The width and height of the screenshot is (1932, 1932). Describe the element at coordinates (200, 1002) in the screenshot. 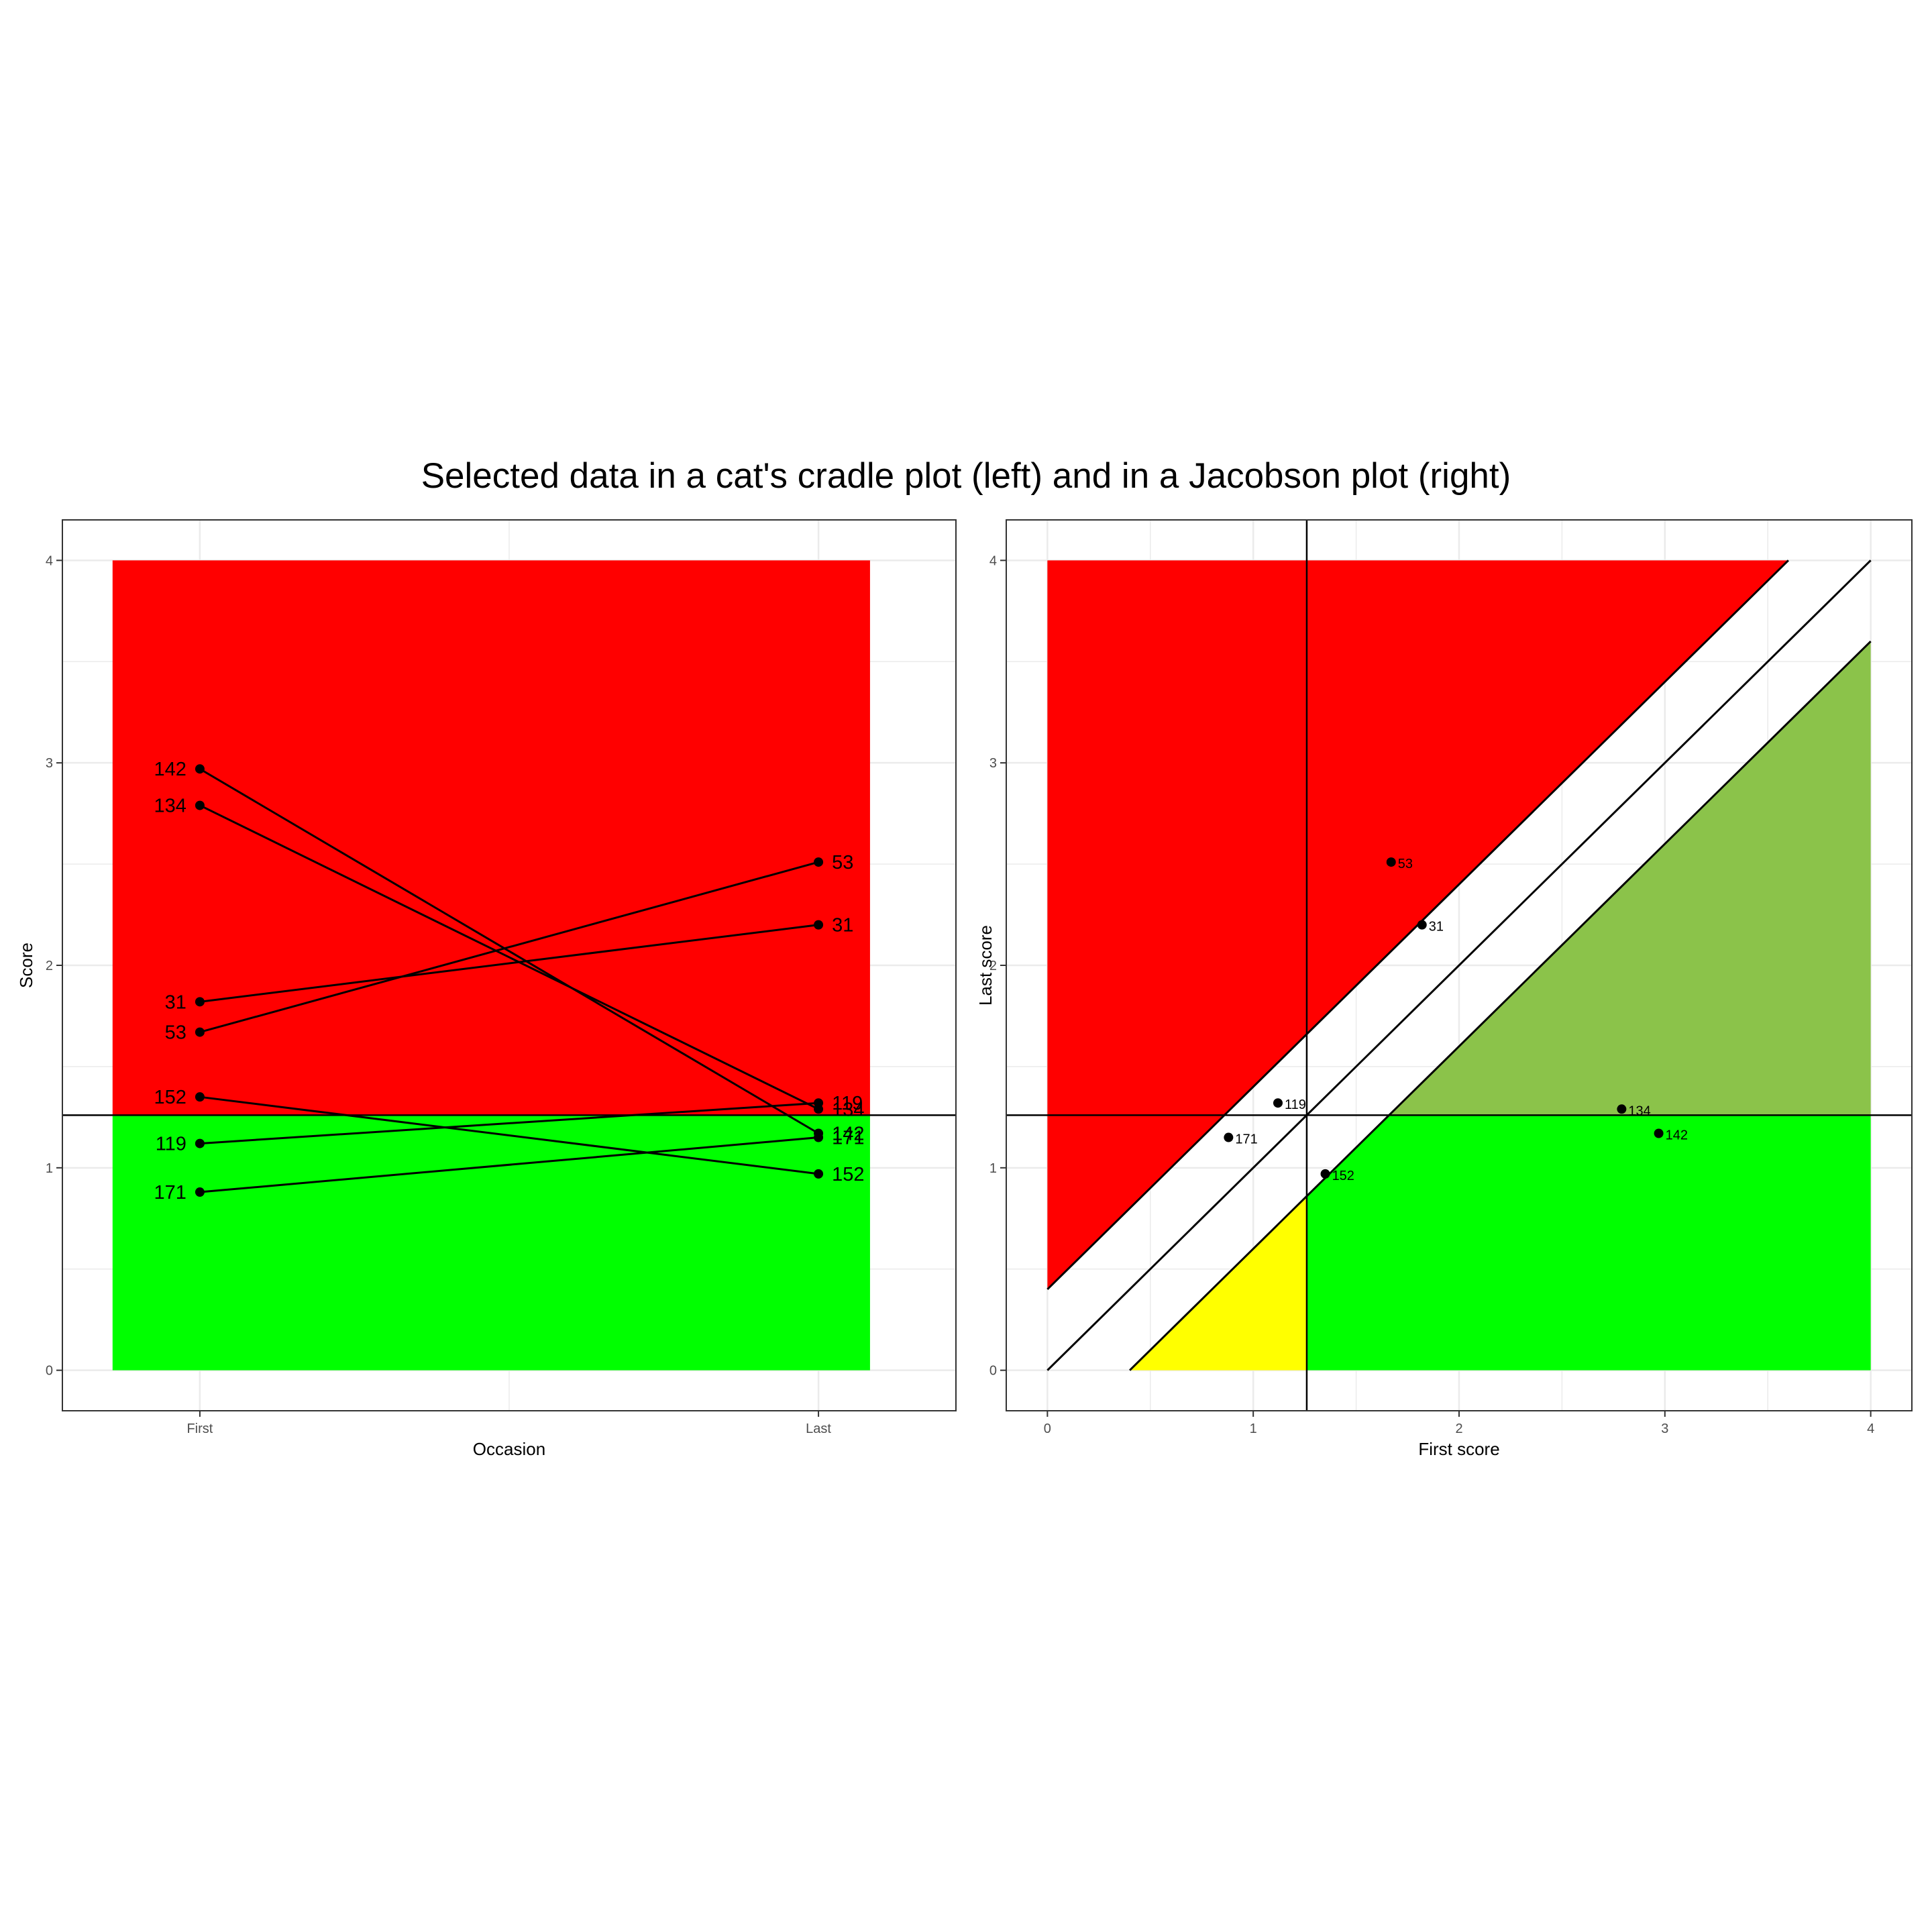

I see `data-point-31-first` at that location.